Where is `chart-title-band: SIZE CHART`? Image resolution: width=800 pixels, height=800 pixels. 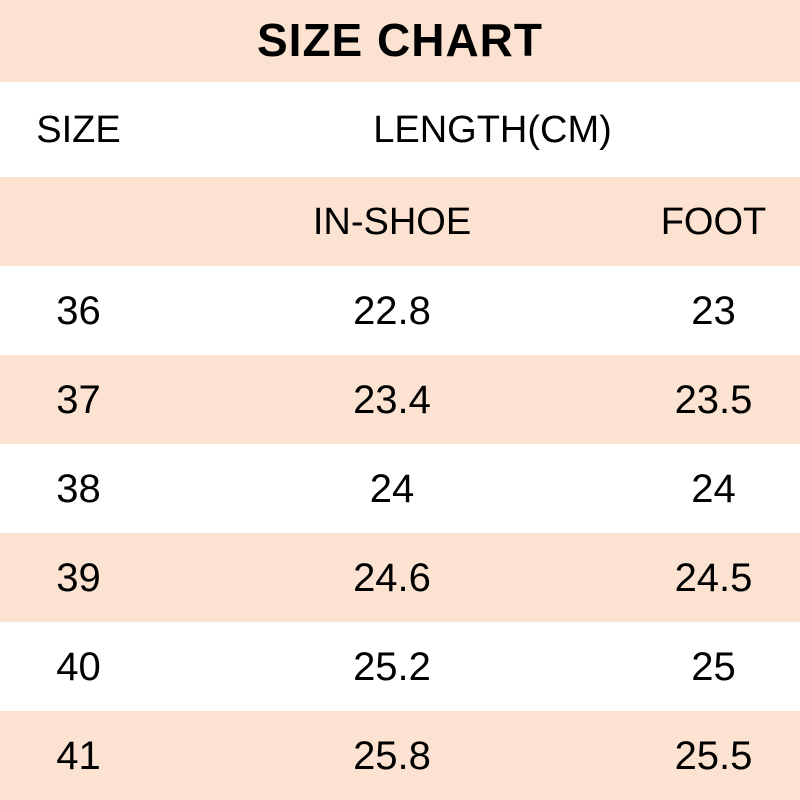
chart-title-band: SIZE CHART is located at coordinates (400, 41).